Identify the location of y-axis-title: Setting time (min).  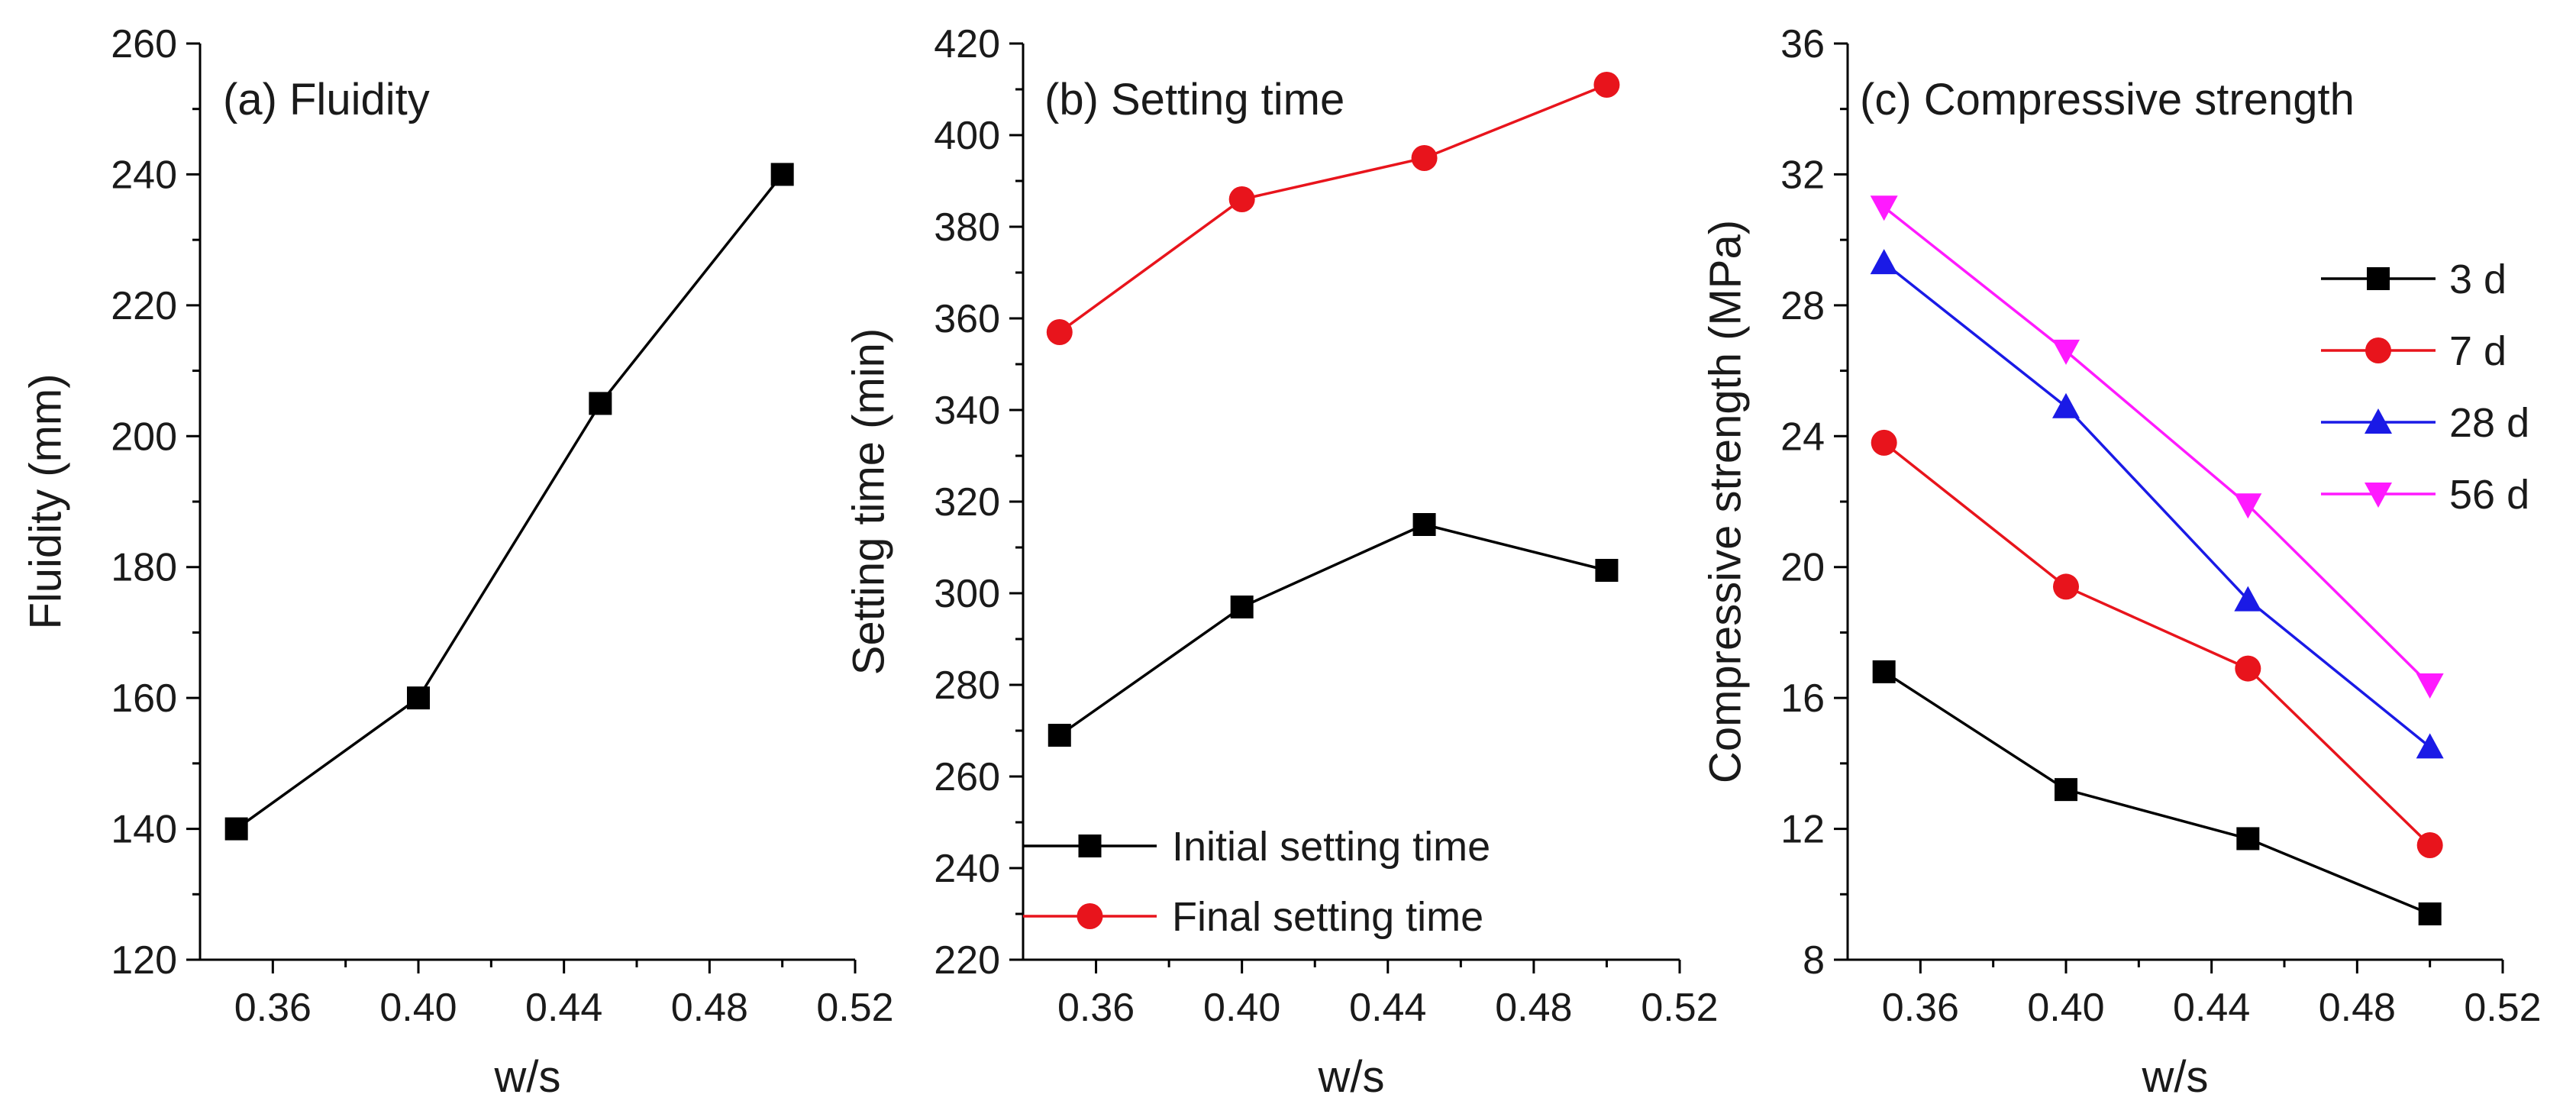
(868, 501).